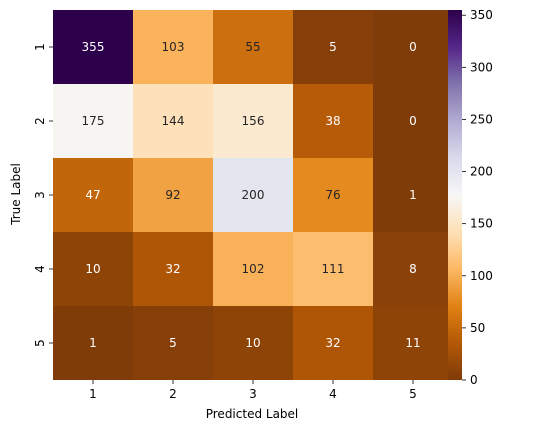 This screenshot has width=539, height=433. I want to click on x-axis-label: Predicted Label, so click(252, 414).